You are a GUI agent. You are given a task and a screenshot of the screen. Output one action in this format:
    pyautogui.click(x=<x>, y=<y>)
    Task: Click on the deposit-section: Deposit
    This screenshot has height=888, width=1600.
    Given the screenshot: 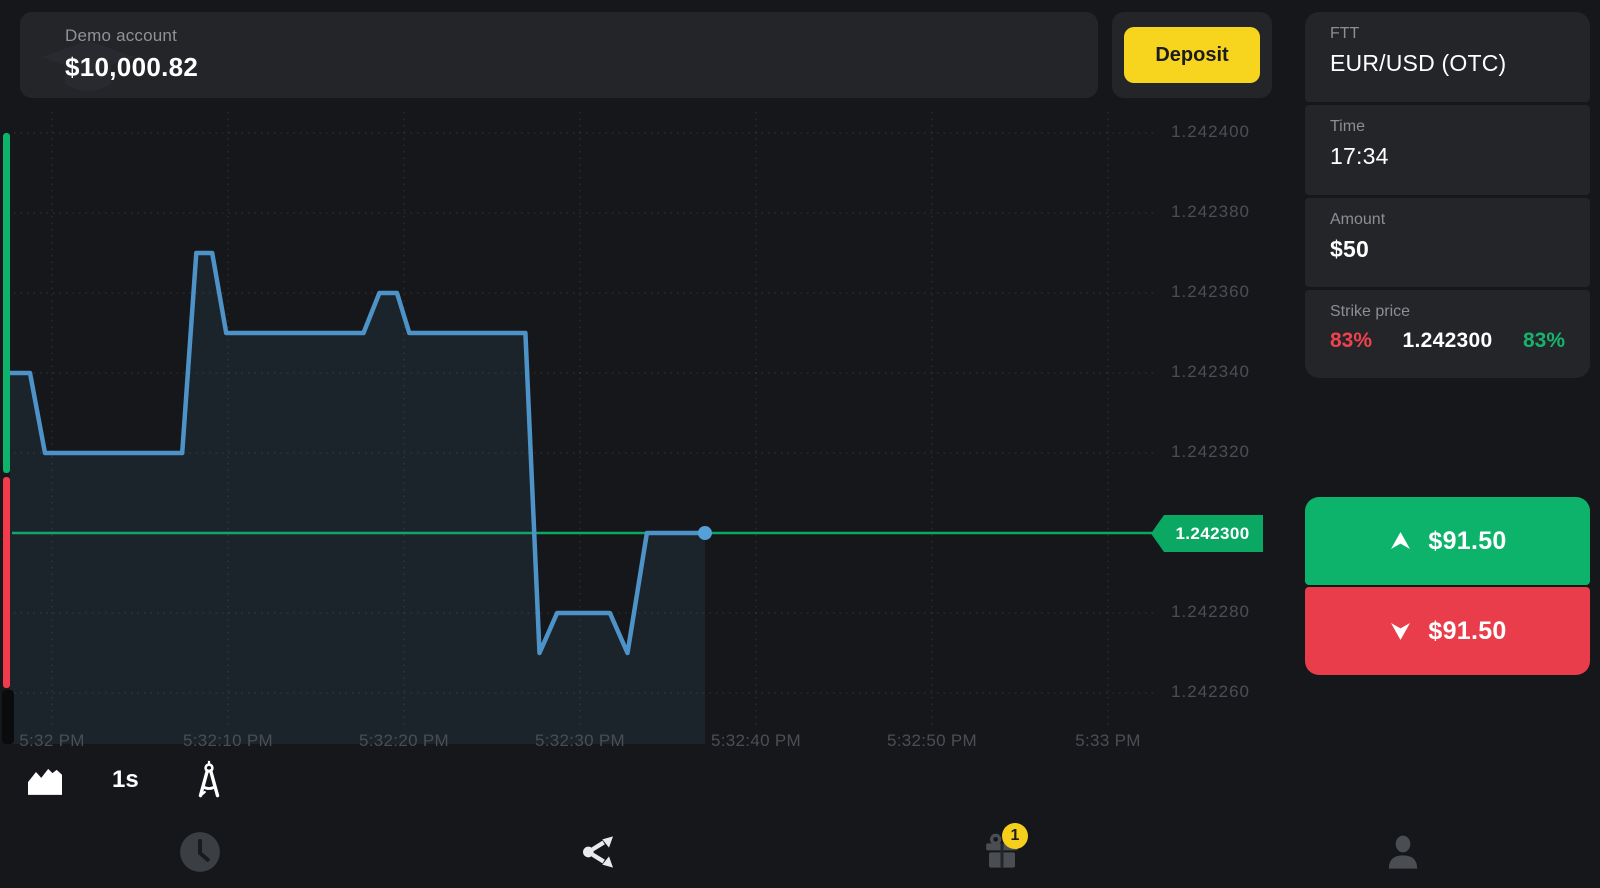 What is the action you would take?
    pyautogui.click(x=1192, y=55)
    